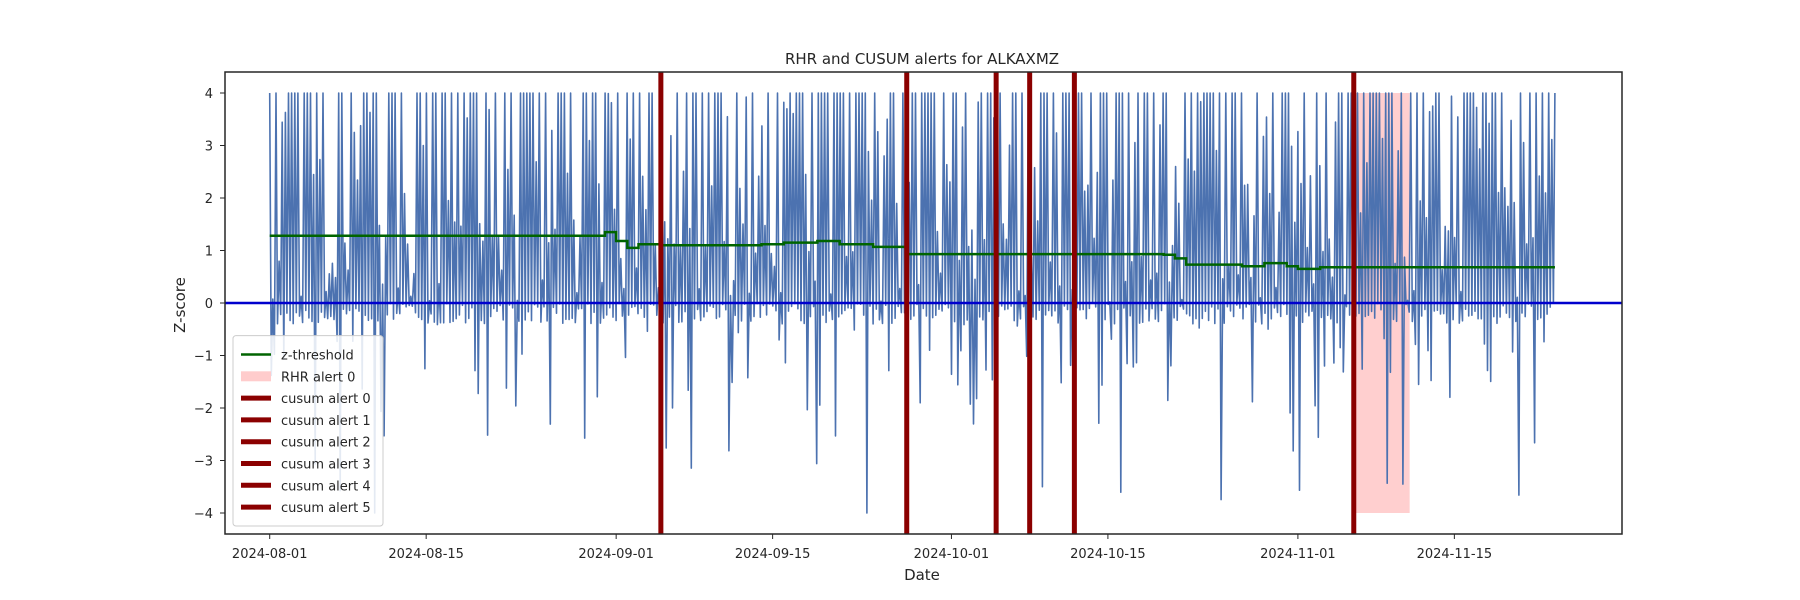  What do you see at coordinates (326, 421) in the screenshot?
I see `legend-label: cusum alert 1` at bounding box center [326, 421].